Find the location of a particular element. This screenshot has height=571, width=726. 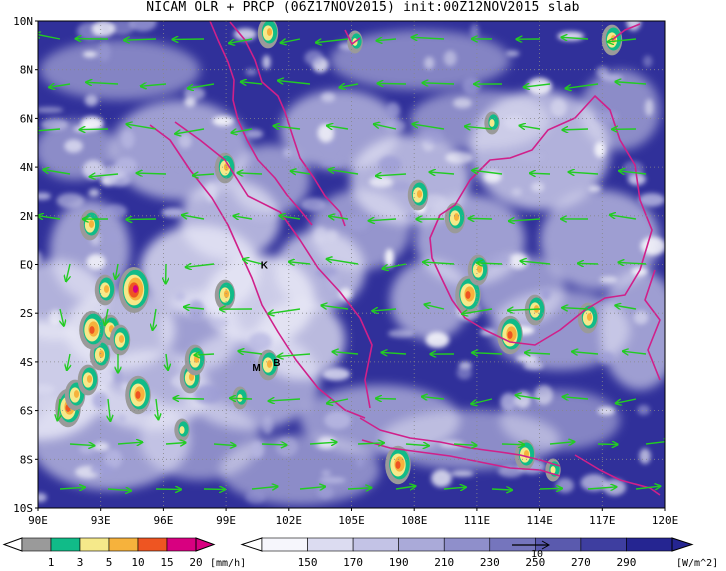

precip-tick-label: 3 is located at coordinates (80, 562).